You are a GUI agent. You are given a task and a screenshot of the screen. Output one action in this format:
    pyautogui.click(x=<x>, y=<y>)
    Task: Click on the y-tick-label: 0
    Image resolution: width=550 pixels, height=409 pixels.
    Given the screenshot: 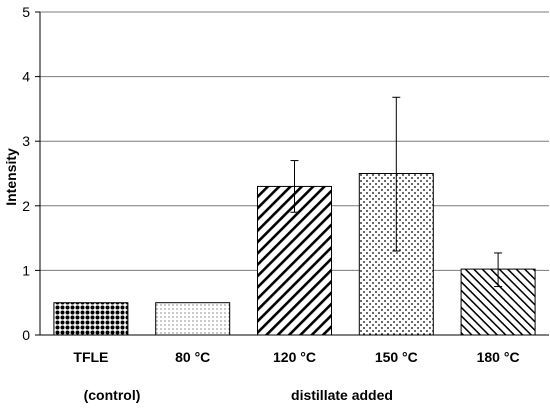 What is the action you would take?
    pyautogui.click(x=26, y=335)
    